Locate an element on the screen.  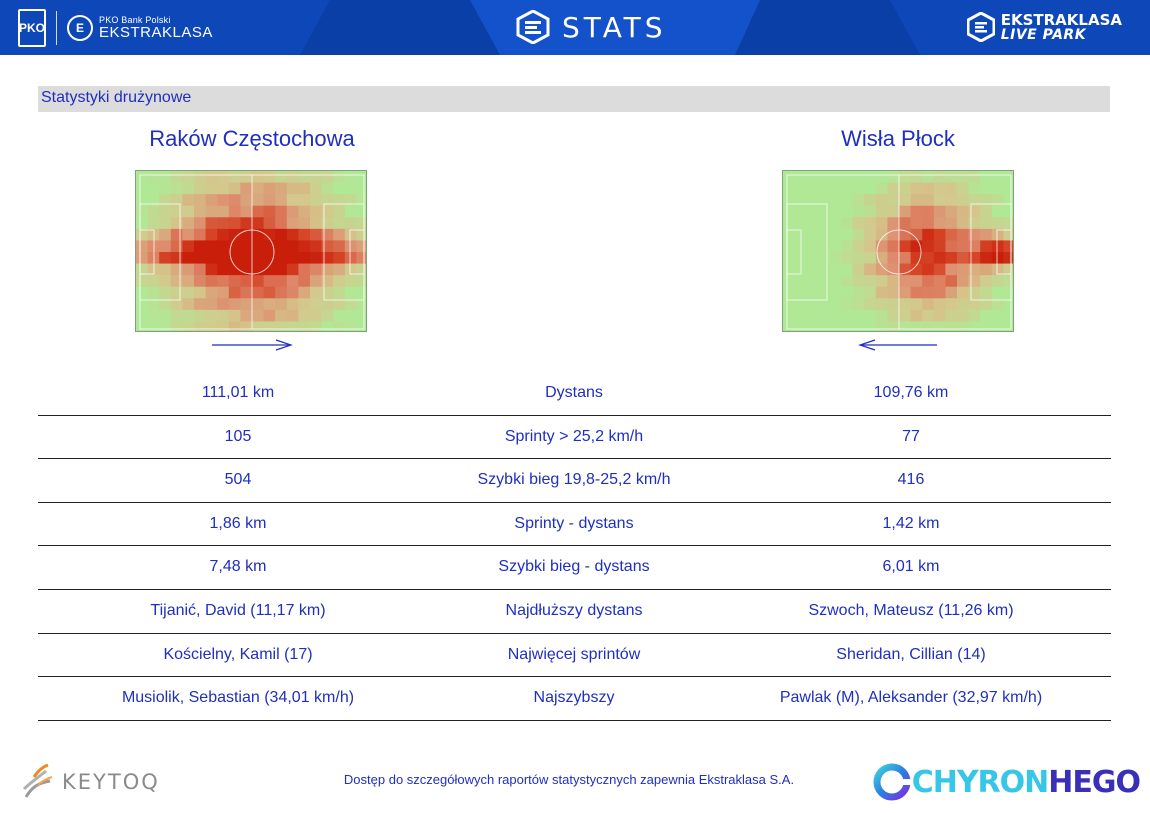
away-value: Szwoch, Mateusz (11,26 km) is located at coordinates (911, 610).